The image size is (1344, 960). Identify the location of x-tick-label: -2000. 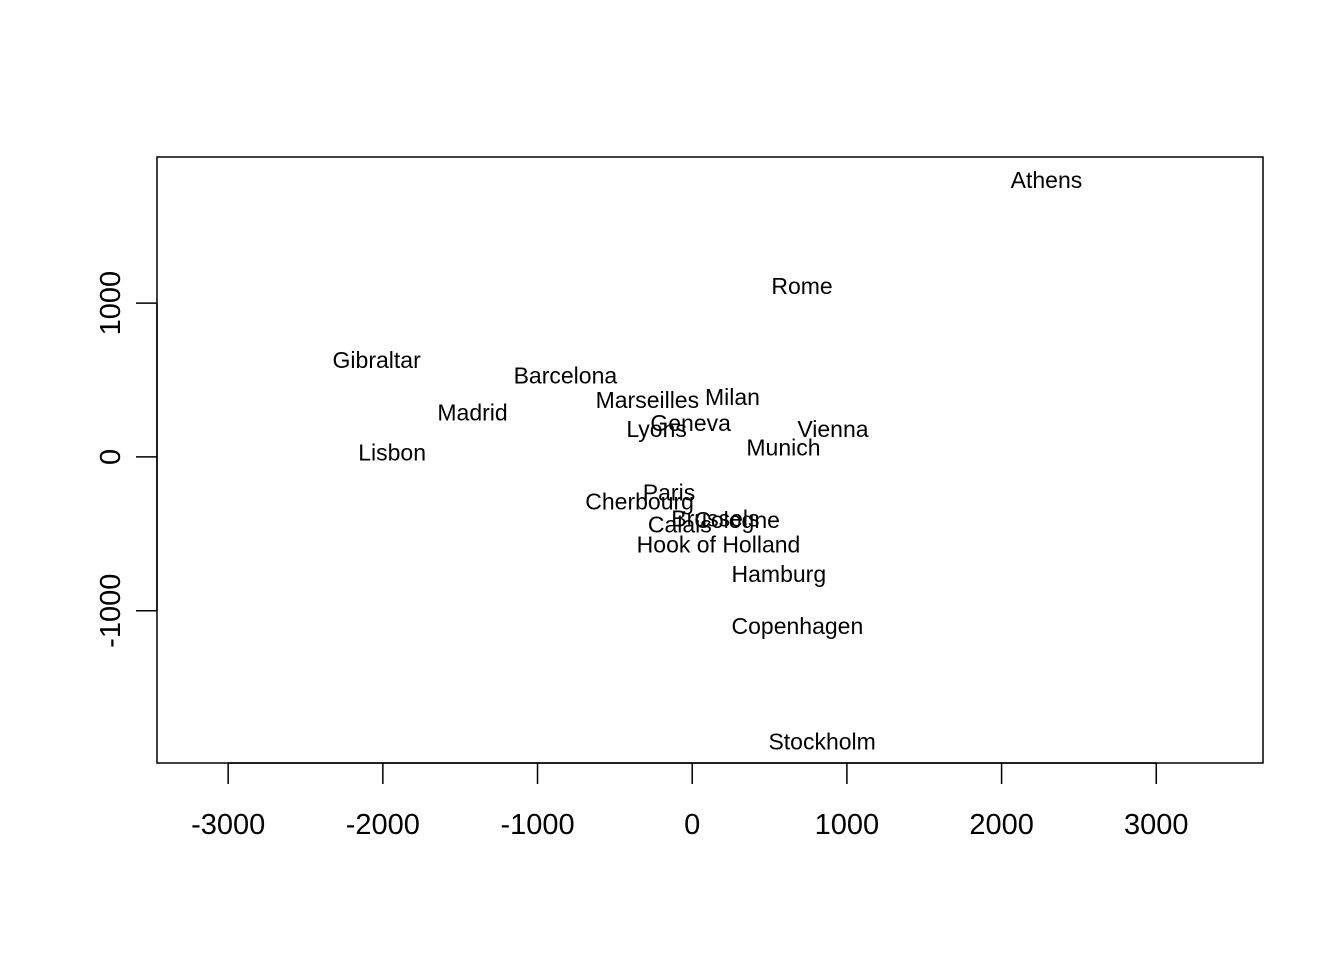
(383, 825).